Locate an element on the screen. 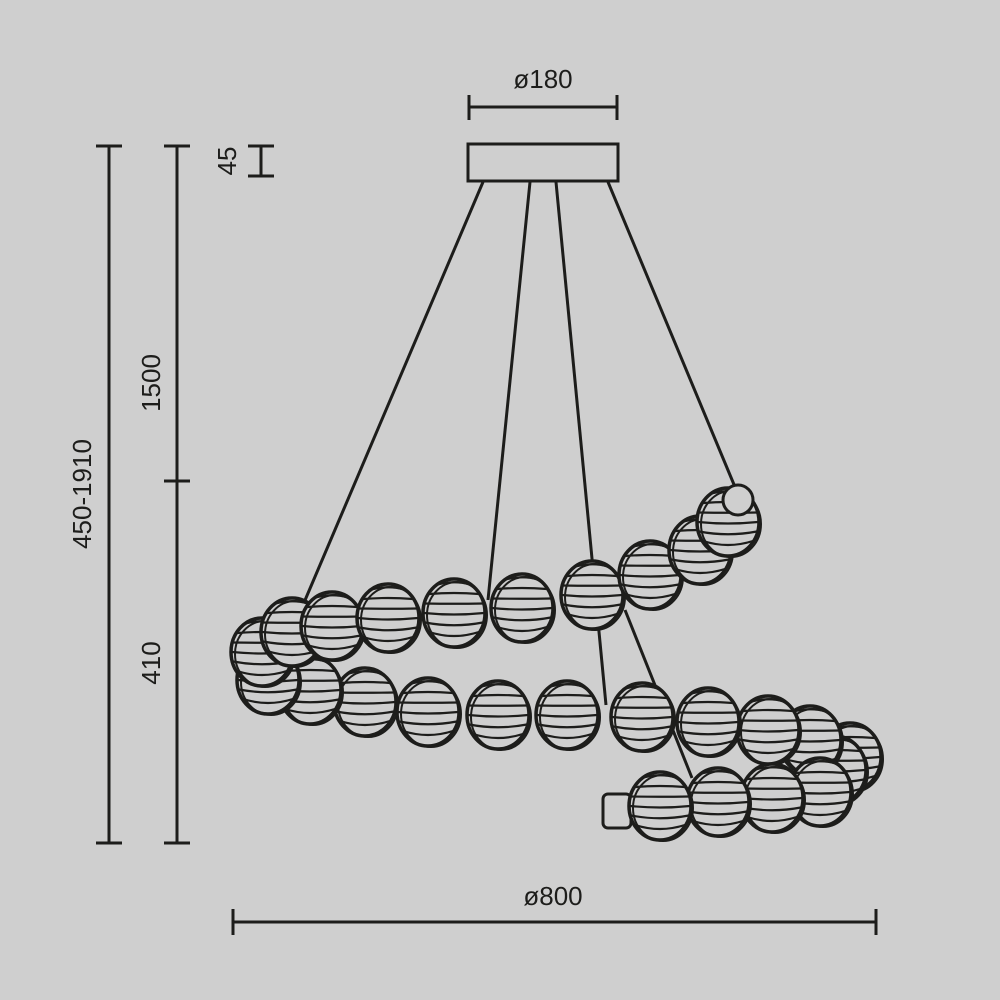  label-cable-length: 1500 is located at coordinates (151, 383).